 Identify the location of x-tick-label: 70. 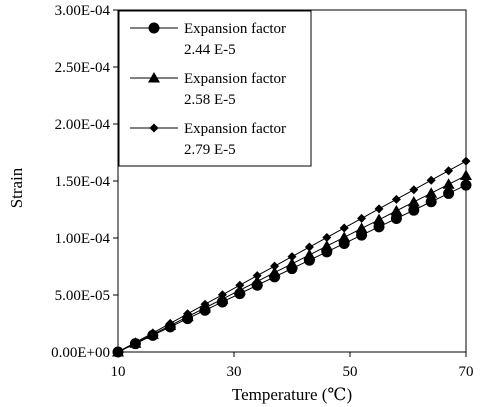
(466, 372).